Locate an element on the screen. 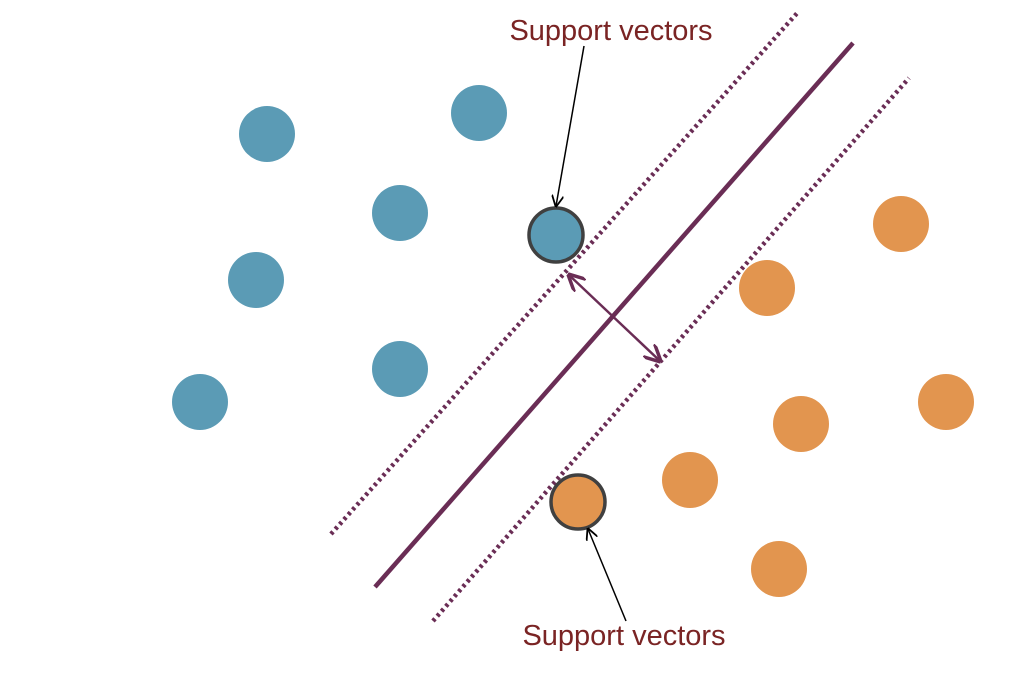  support-vectors-label-top: Support vectors is located at coordinates (610, 31).